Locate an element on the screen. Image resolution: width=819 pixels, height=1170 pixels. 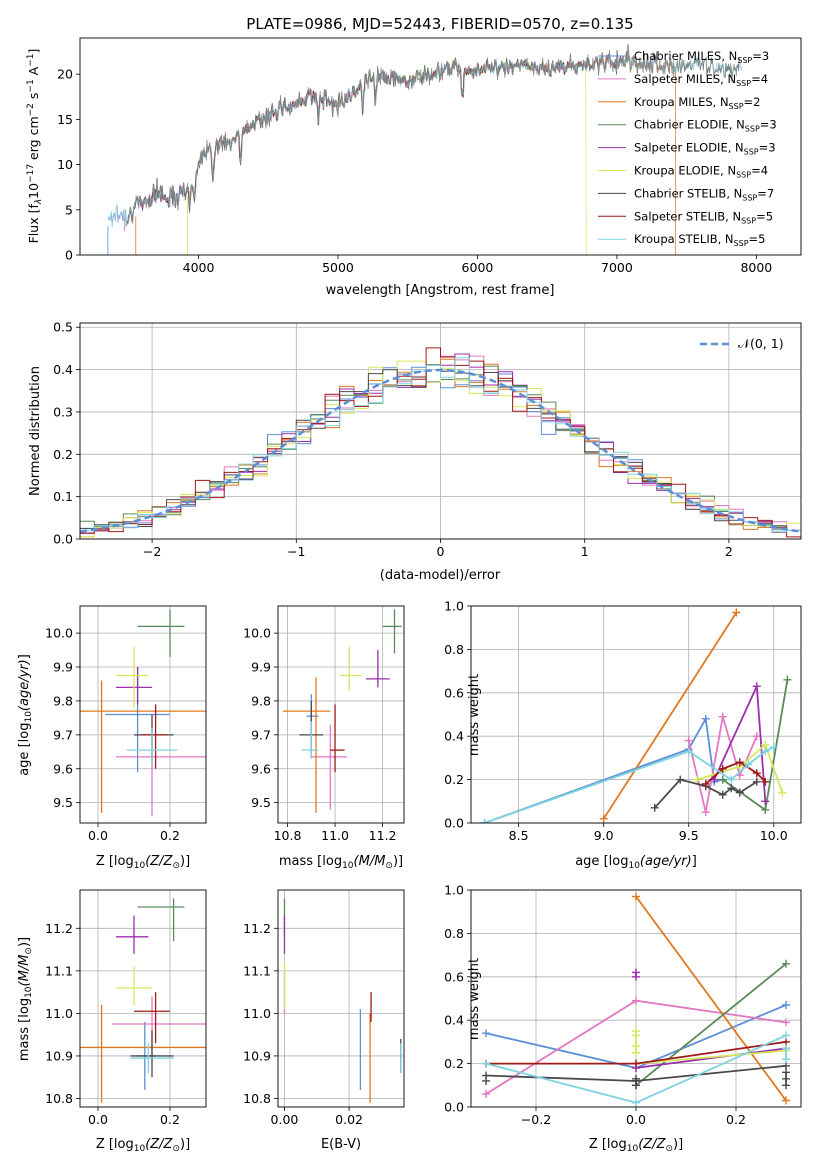
mass-vs-ebv-ytick-label-2: 11.0 is located at coordinates (257, 1013).